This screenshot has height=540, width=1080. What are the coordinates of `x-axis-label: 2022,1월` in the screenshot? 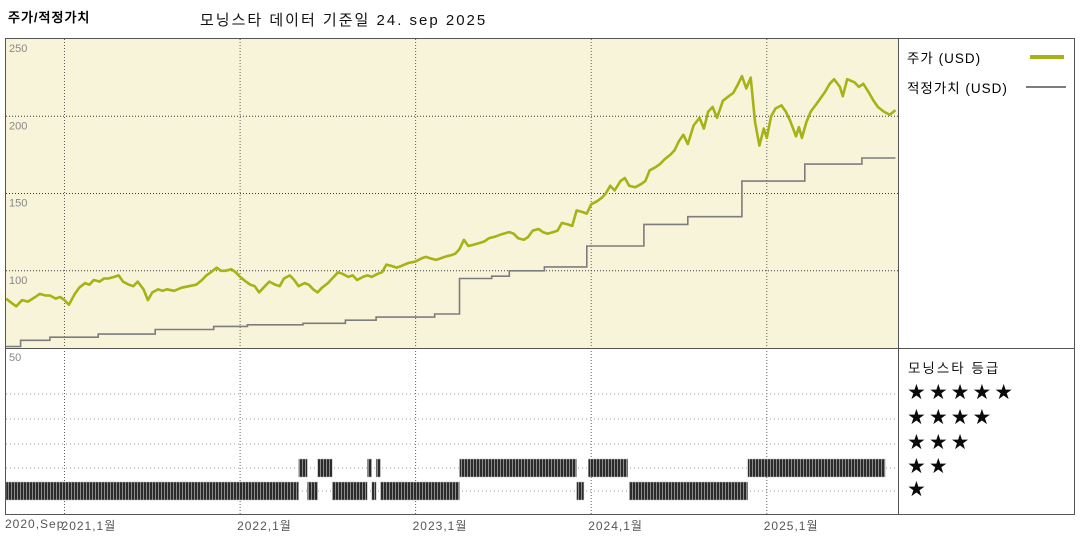 It's located at (264, 526).